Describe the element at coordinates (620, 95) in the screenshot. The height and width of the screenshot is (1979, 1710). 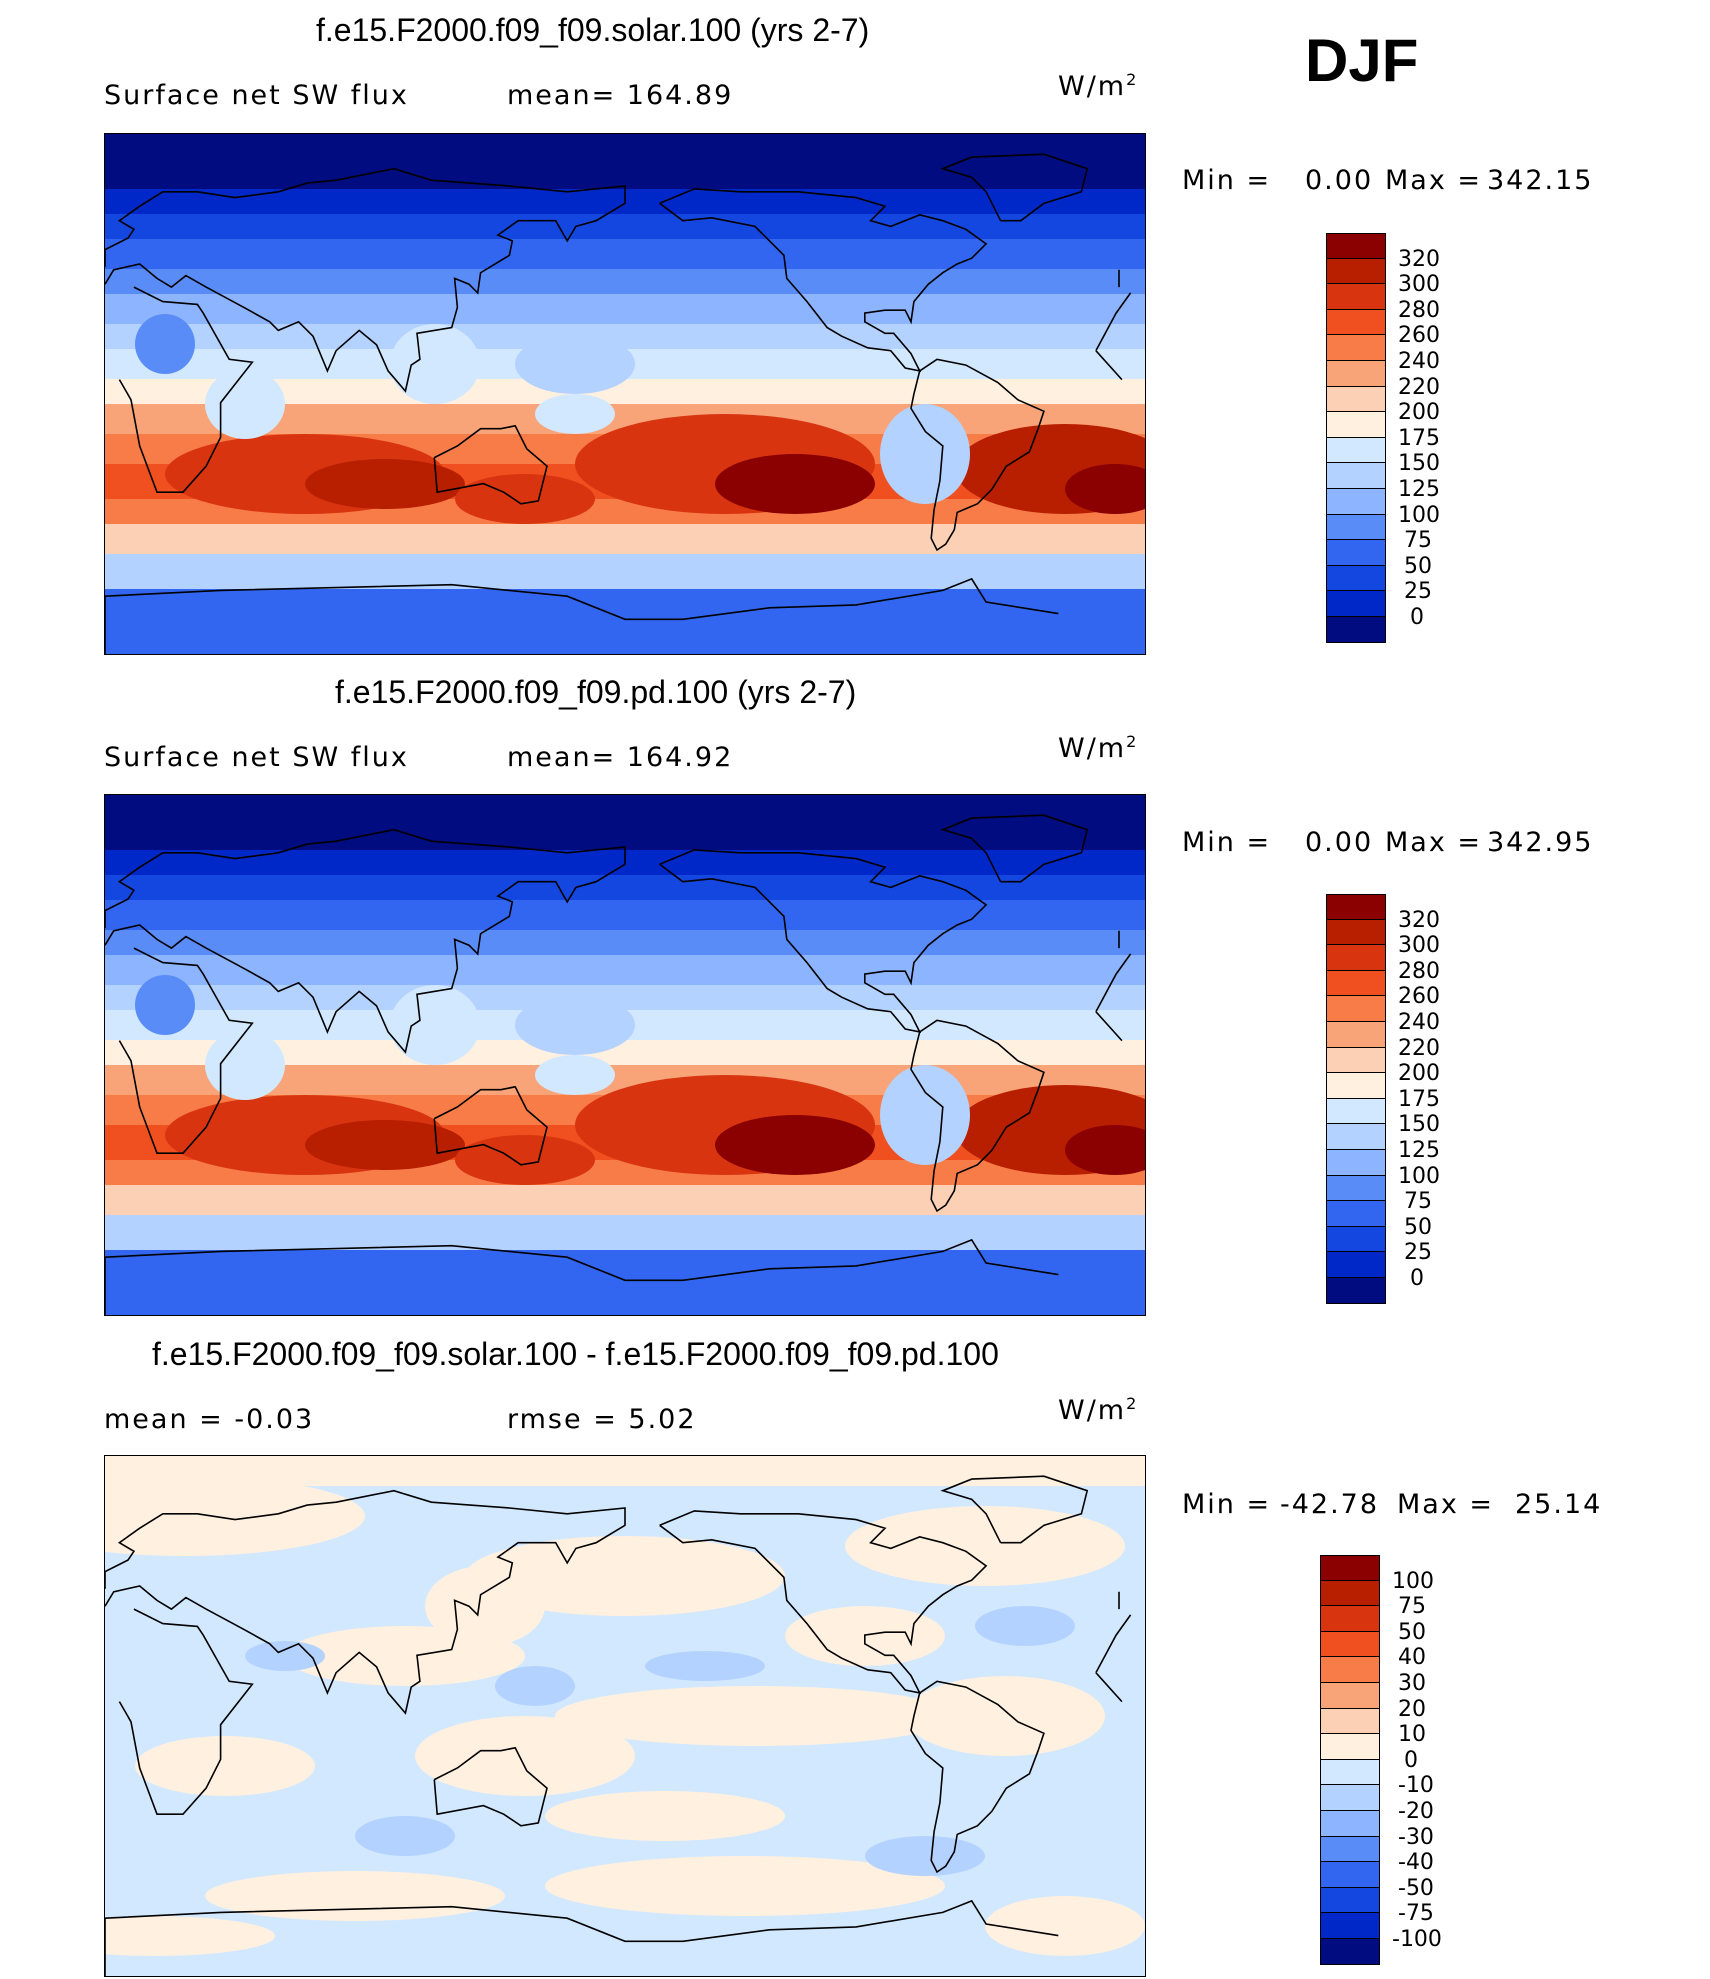
I see `panel-1-mean-label: mean= 164.89` at that location.